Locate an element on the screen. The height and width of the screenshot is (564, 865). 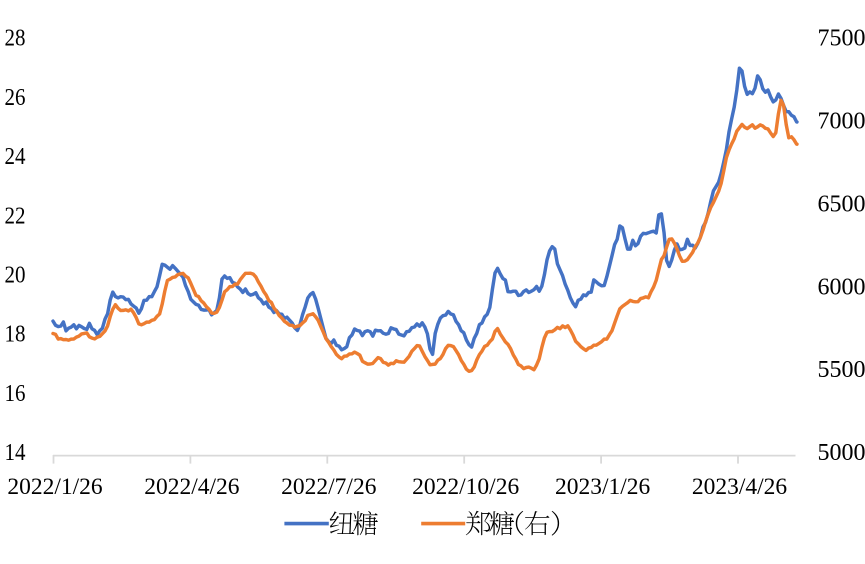
svg-text: 2023/4/26 is located at coordinates (740, 487).